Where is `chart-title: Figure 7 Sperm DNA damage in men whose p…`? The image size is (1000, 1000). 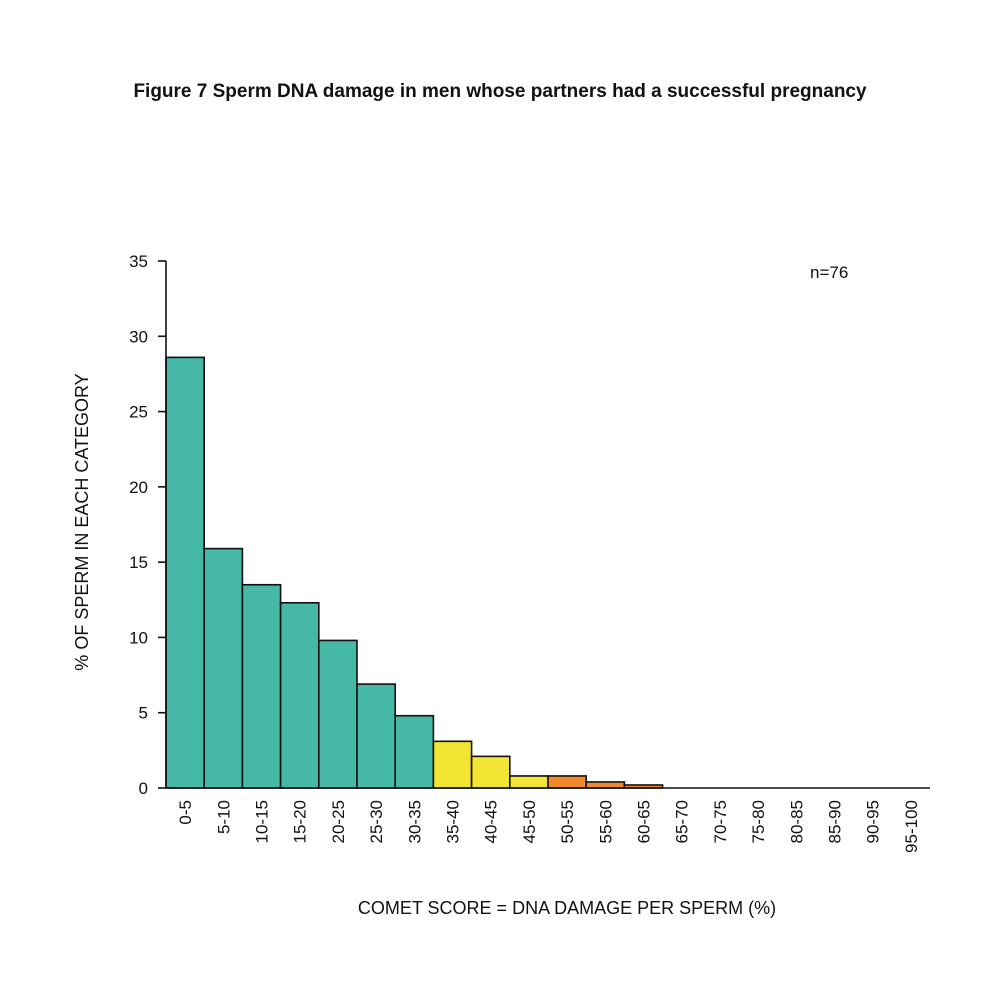 chart-title: Figure 7 Sperm DNA damage in men whose p… is located at coordinates (500, 91).